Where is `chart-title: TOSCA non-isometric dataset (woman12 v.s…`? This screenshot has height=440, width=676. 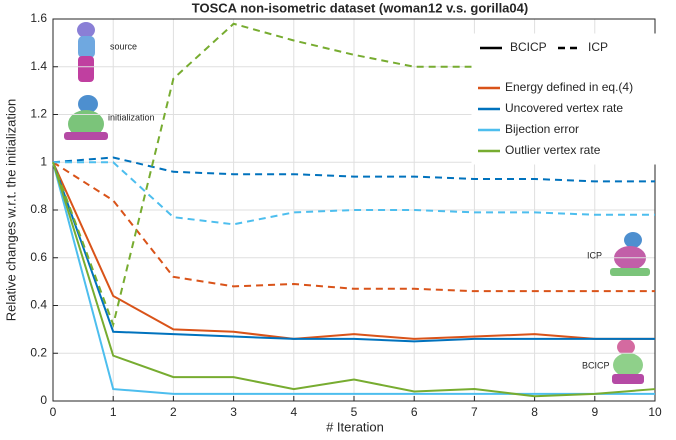 chart-title: TOSCA non-isometric dataset (woman12 v.s… is located at coordinates (360, 7).